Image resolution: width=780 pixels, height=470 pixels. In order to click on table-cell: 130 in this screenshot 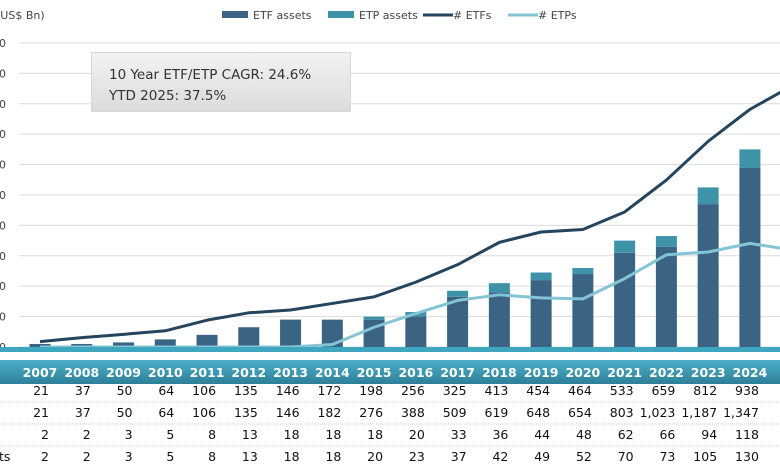, I will do `click(747, 456)`.